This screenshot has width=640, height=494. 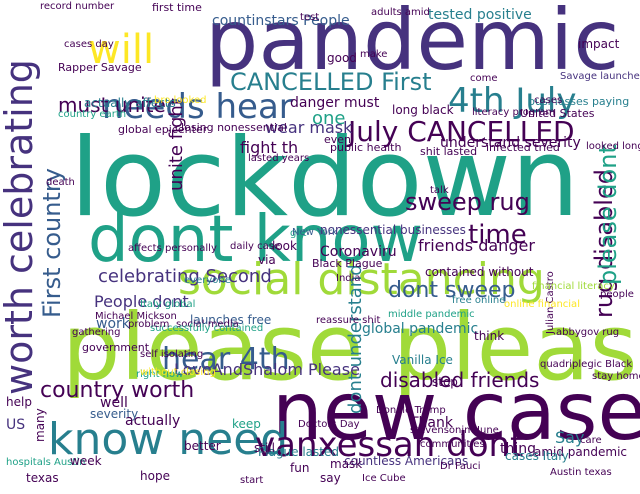 I want to click on word-cancelled-first: CANCELLED First, so click(x=331, y=82).